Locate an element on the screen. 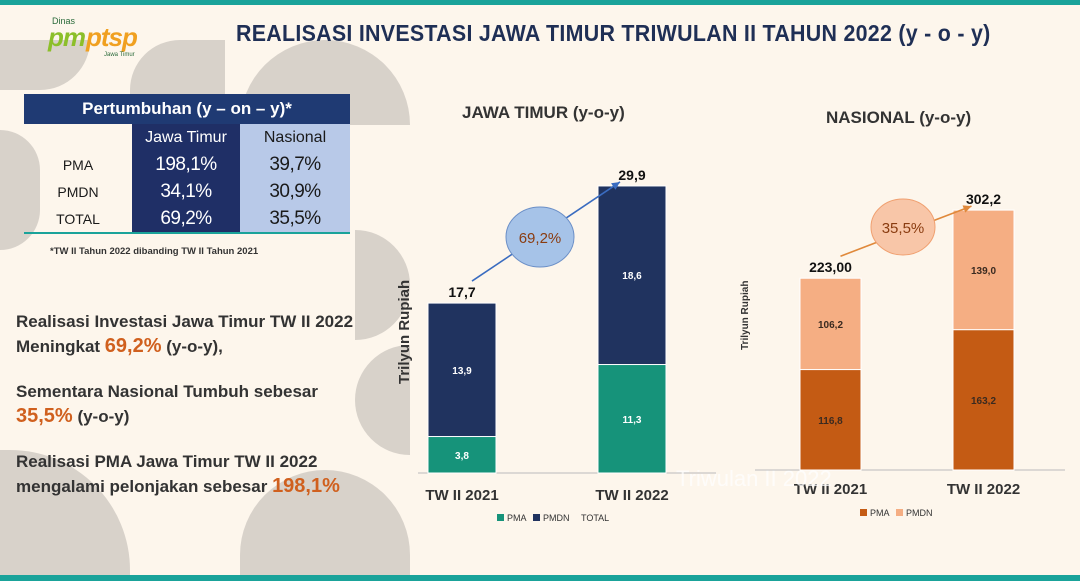  data-label: 106,2 is located at coordinates (830, 325).